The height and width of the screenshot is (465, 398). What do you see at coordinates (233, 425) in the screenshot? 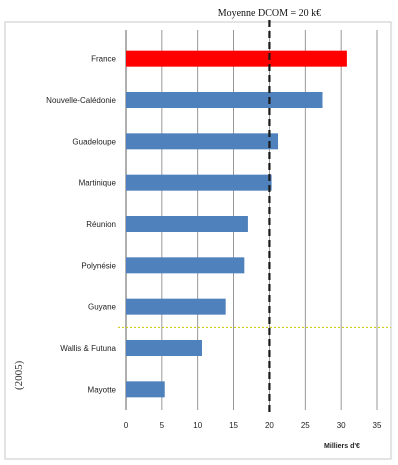
I see `x-tick-label-15: 15` at bounding box center [233, 425].